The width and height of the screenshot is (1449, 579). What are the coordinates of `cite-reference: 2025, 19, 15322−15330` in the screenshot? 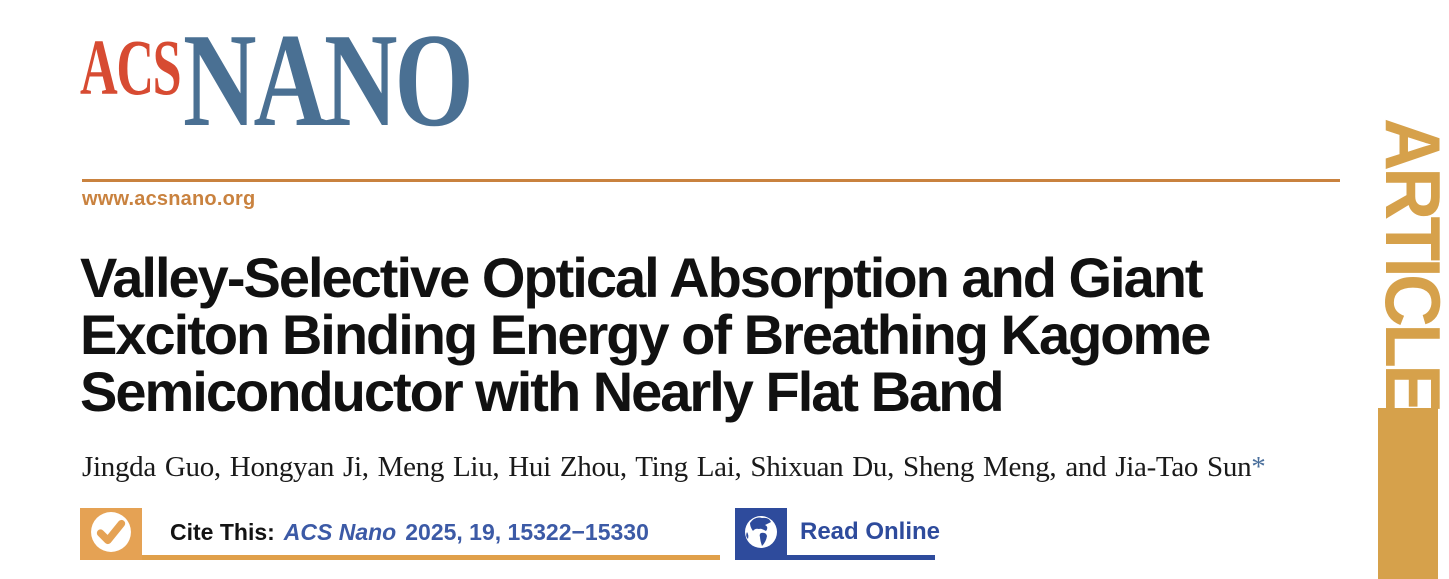 It's located at (527, 531).